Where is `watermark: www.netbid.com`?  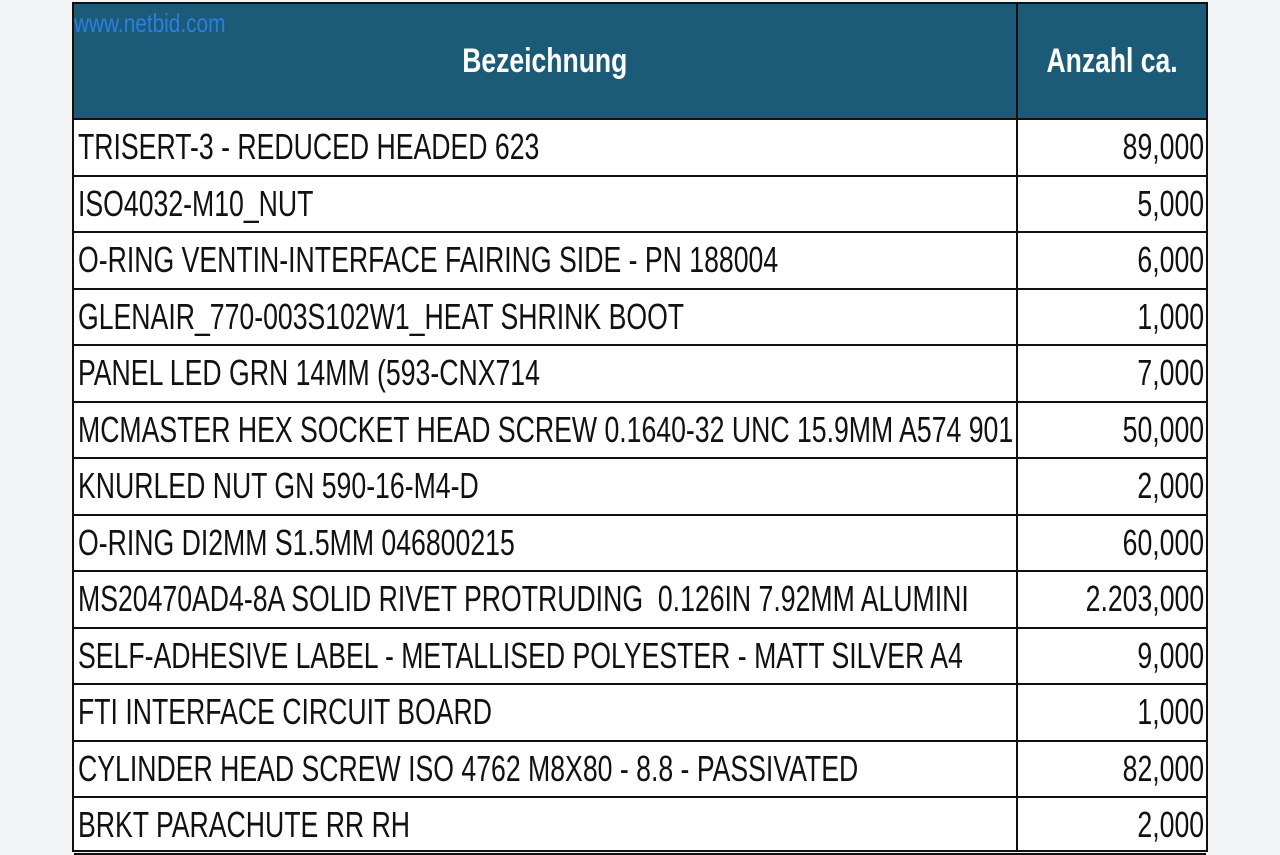 watermark: www.netbid.com is located at coordinates (168, 23).